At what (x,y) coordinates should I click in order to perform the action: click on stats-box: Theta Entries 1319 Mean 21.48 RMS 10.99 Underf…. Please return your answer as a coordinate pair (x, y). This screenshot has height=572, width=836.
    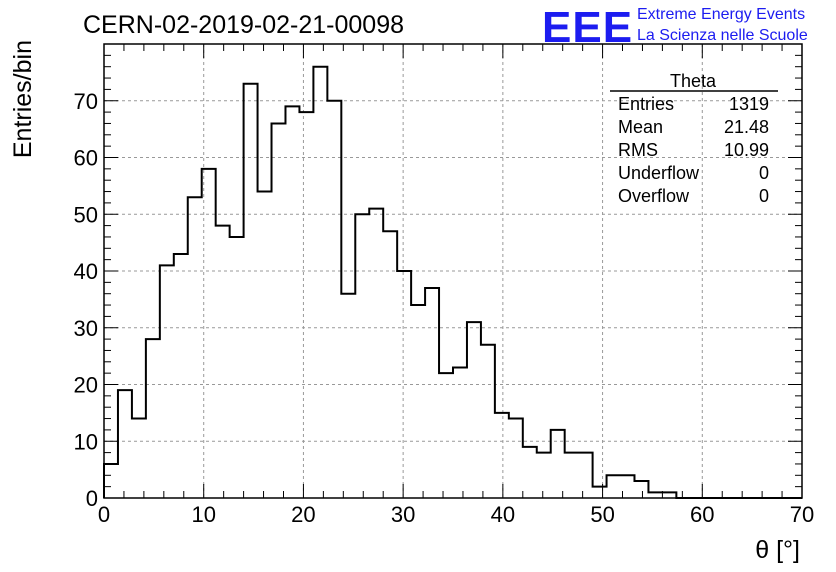
    Looking at the image, I should click on (694, 138).